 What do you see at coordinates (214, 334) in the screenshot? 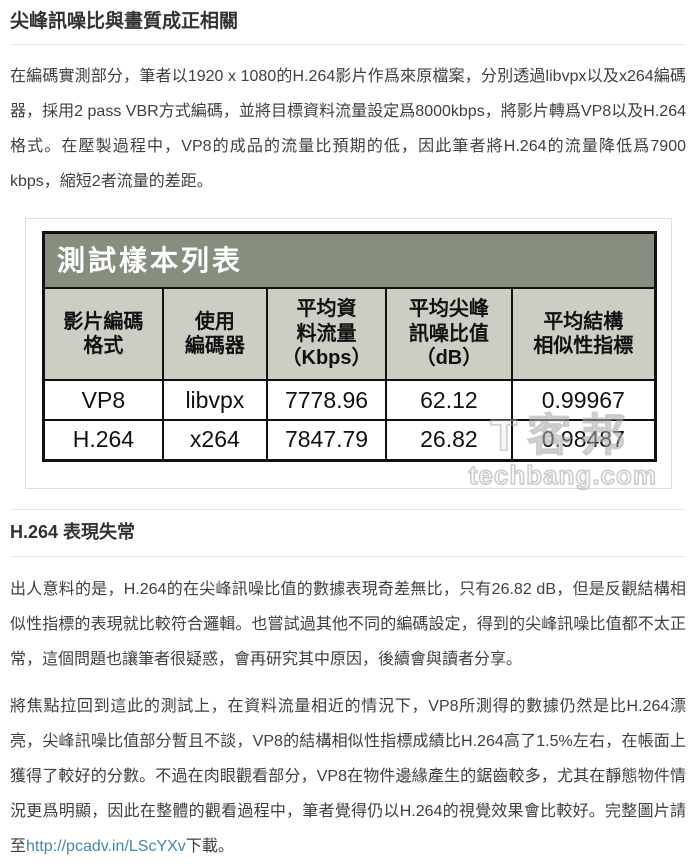
I see `column-header-encoder: 使用 編碼器` at bounding box center [214, 334].